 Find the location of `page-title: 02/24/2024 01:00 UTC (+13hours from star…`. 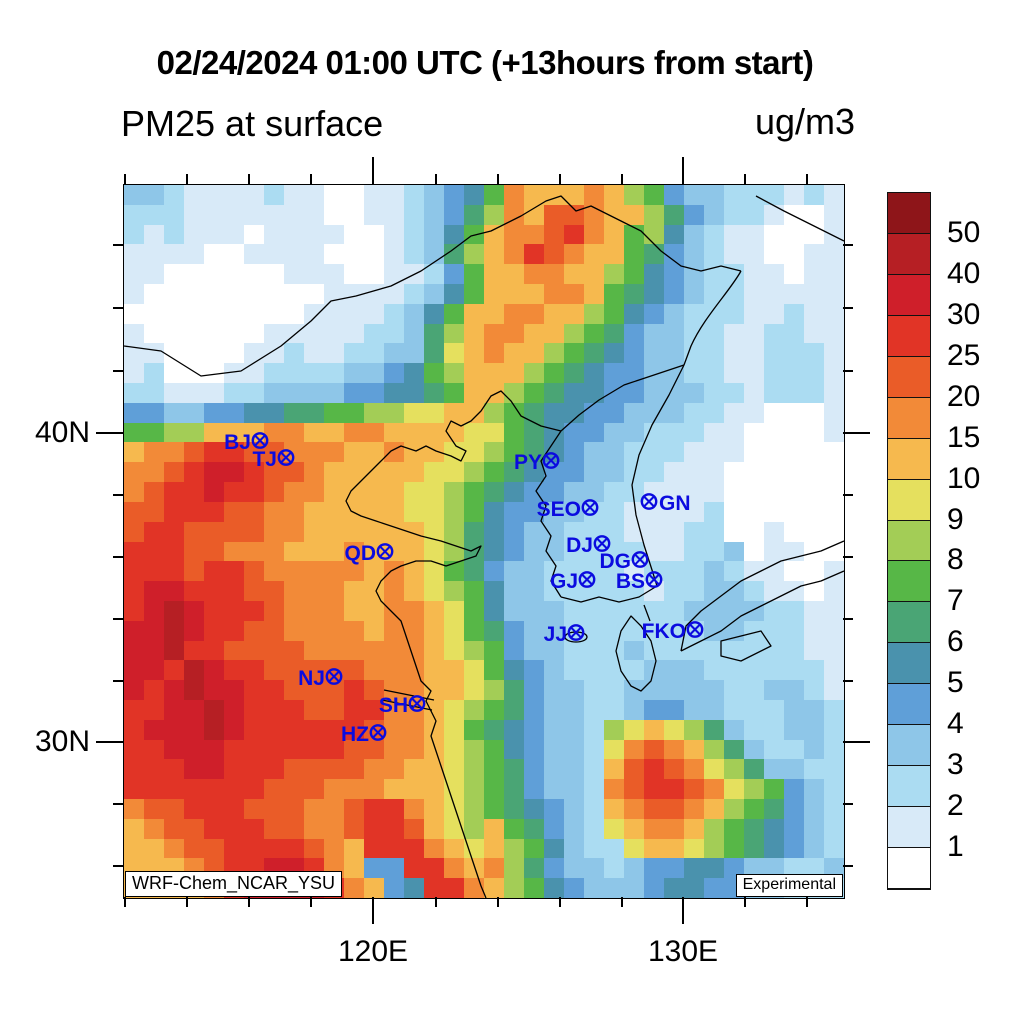

page-title: 02/24/2024 01:00 UTC (+13hours from star… is located at coordinates (485, 62).